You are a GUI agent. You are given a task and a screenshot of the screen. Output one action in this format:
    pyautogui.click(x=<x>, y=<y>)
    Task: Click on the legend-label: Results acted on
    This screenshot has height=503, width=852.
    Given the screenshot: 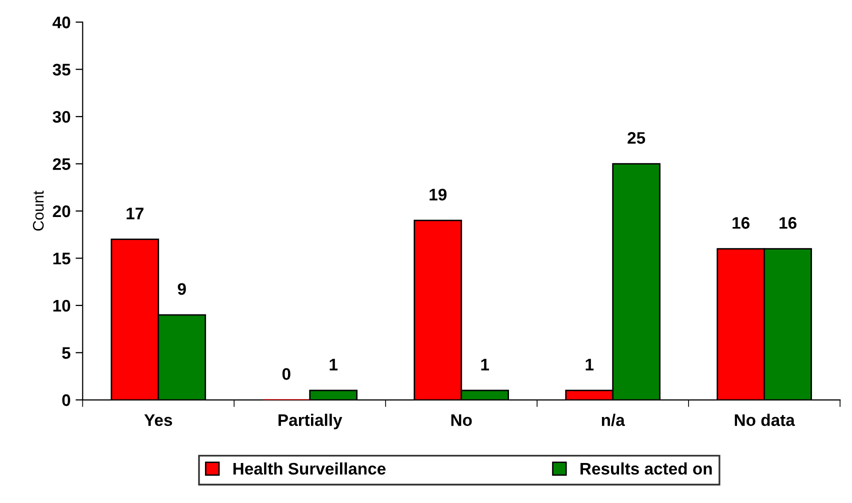 What is the action you would take?
    pyautogui.click(x=646, y=468)
    